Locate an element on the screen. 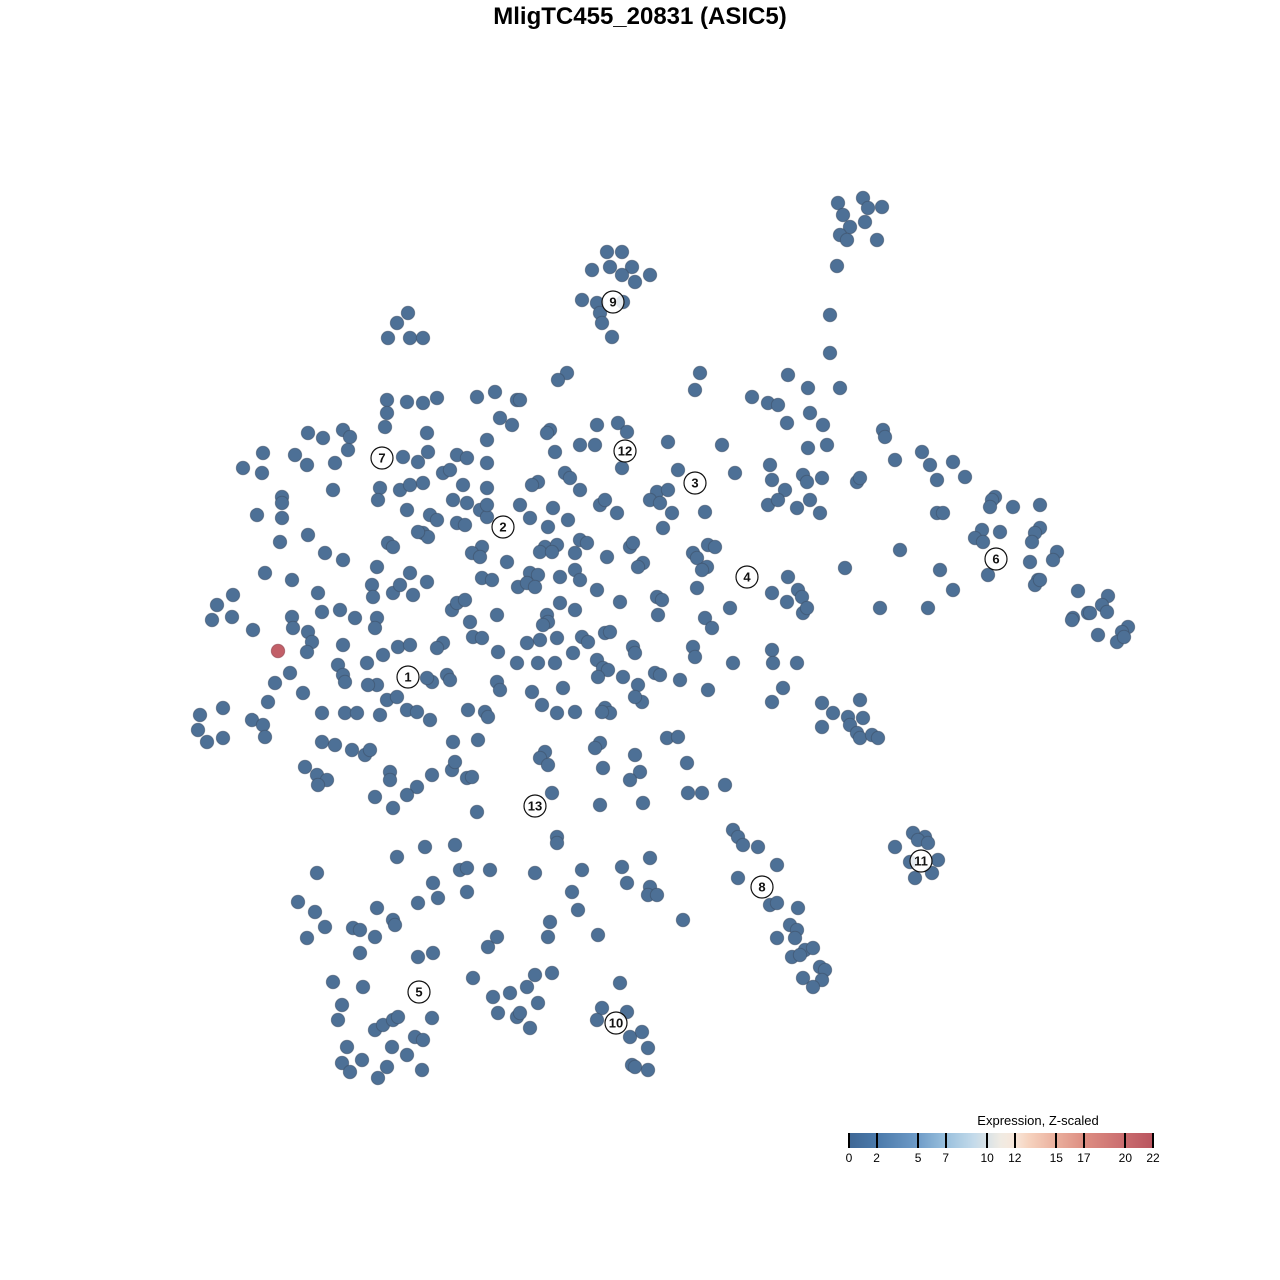 This screenshot has width=1280, height=1280. cluster-badge-label: 11 is located at coordinates (921, 861).